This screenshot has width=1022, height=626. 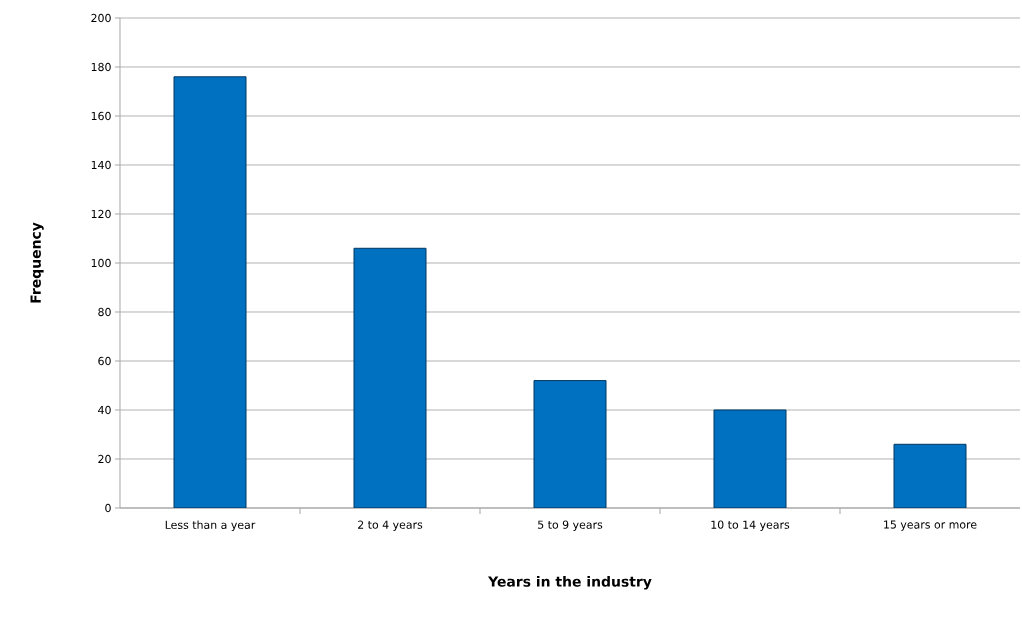 I want to click on x-tick-label: 5 to 9 years, so click(x=570, y=525).